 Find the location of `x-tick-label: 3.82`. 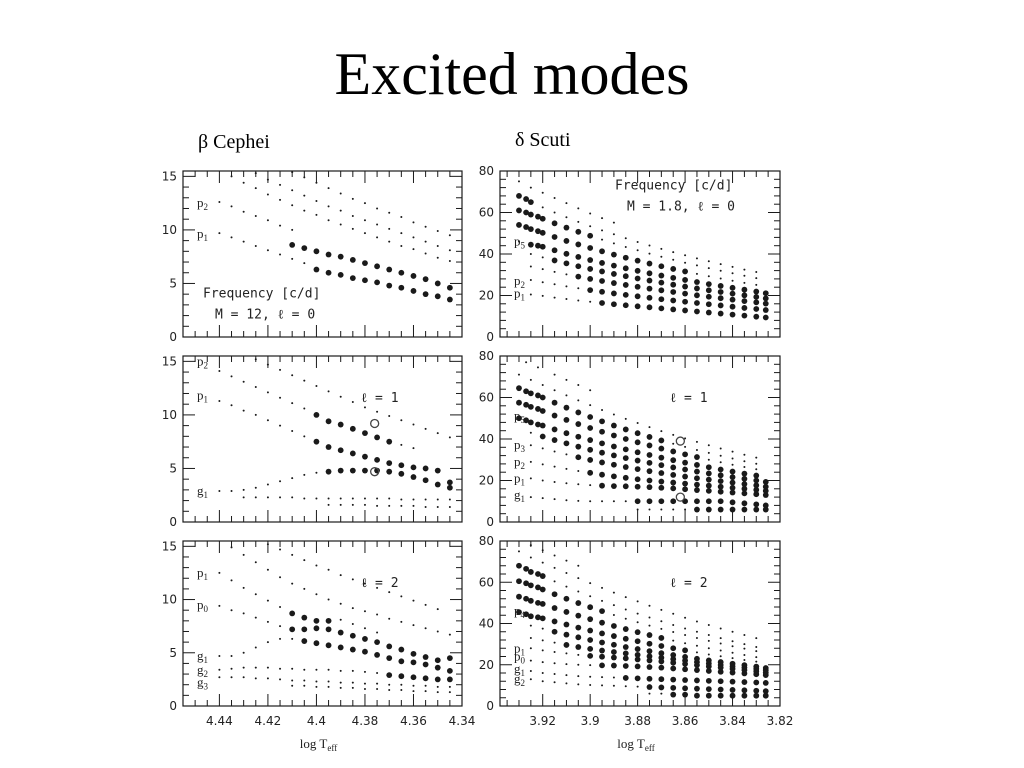

x-tick-label: 3.82 is located at coordinates (780, 721).